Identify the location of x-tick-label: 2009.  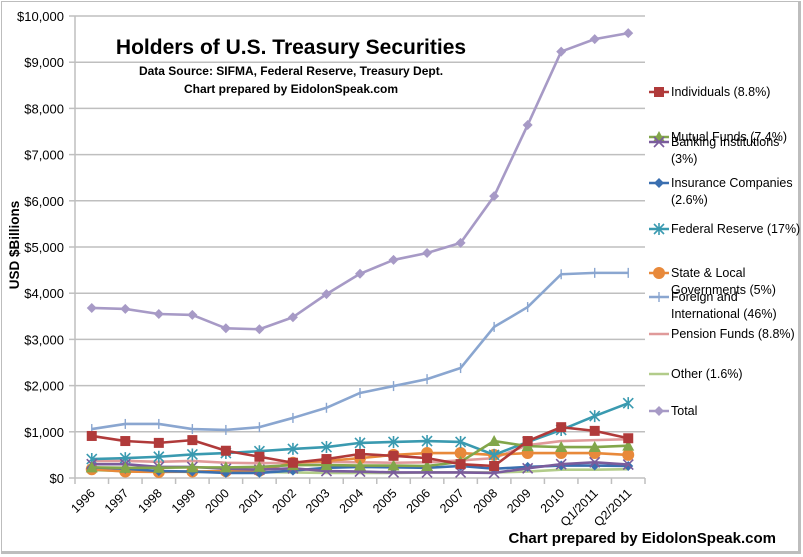
(519, 501).